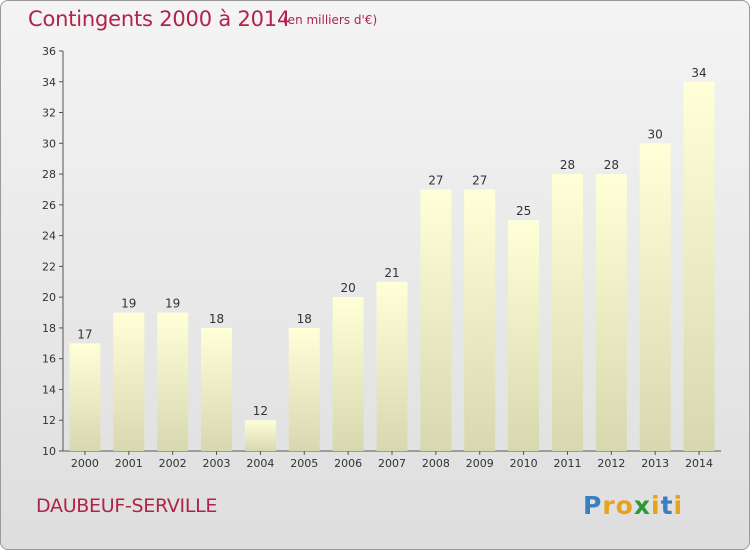 This screenshot has width=750, height=550. I want to click on x-tick-label: 2001, so click(129, 463).